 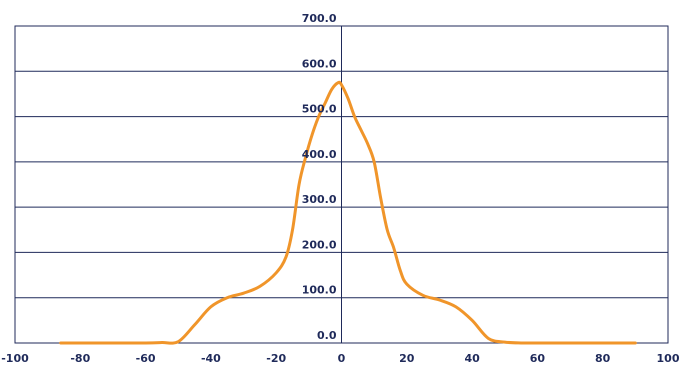 I want to click on x-tick-label: 100, so click(x=668, y=358).